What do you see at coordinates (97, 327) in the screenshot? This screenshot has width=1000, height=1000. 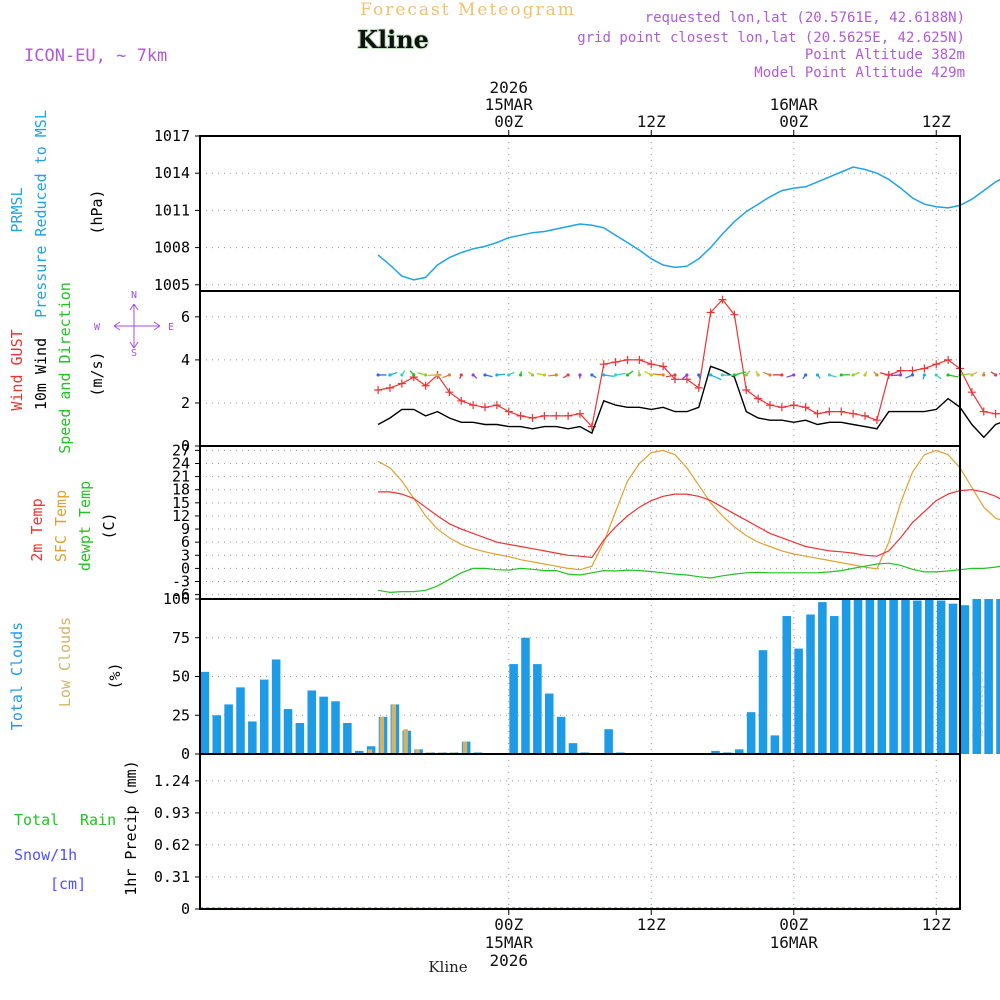 I see `compass-west: W` at bounding box center [97, 327].